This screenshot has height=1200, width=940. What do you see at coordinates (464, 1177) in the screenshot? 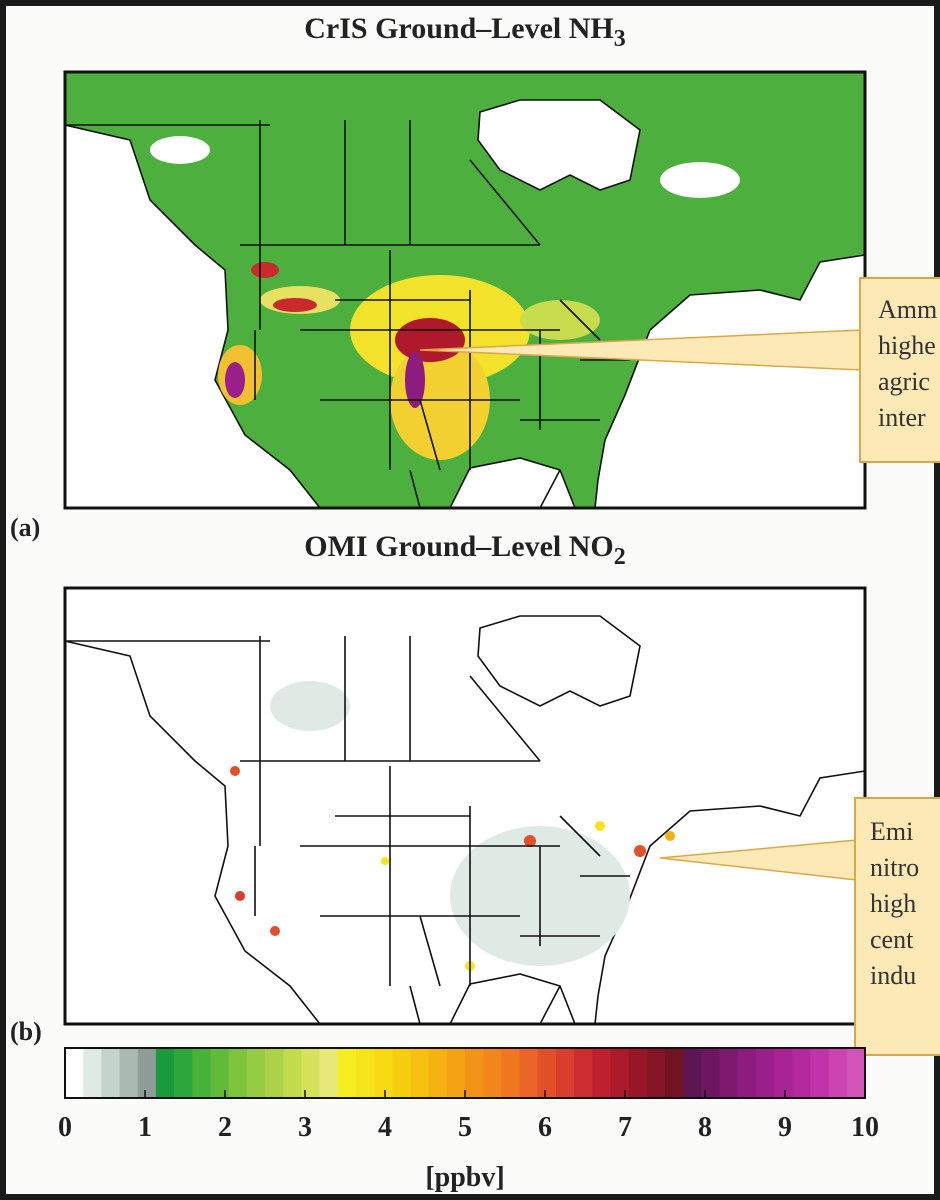
I see `colorbar-label: [ppbv]` at bounding box center [464, 1177].